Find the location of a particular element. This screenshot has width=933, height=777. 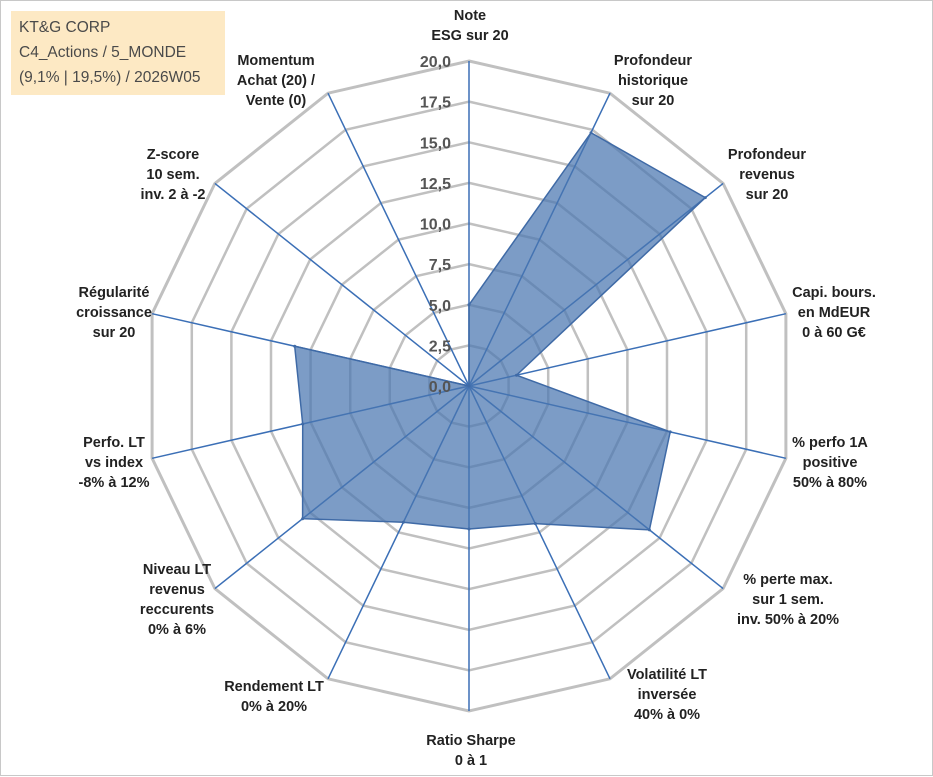

axis-label-line: Note is located at coordinates (470, 16).